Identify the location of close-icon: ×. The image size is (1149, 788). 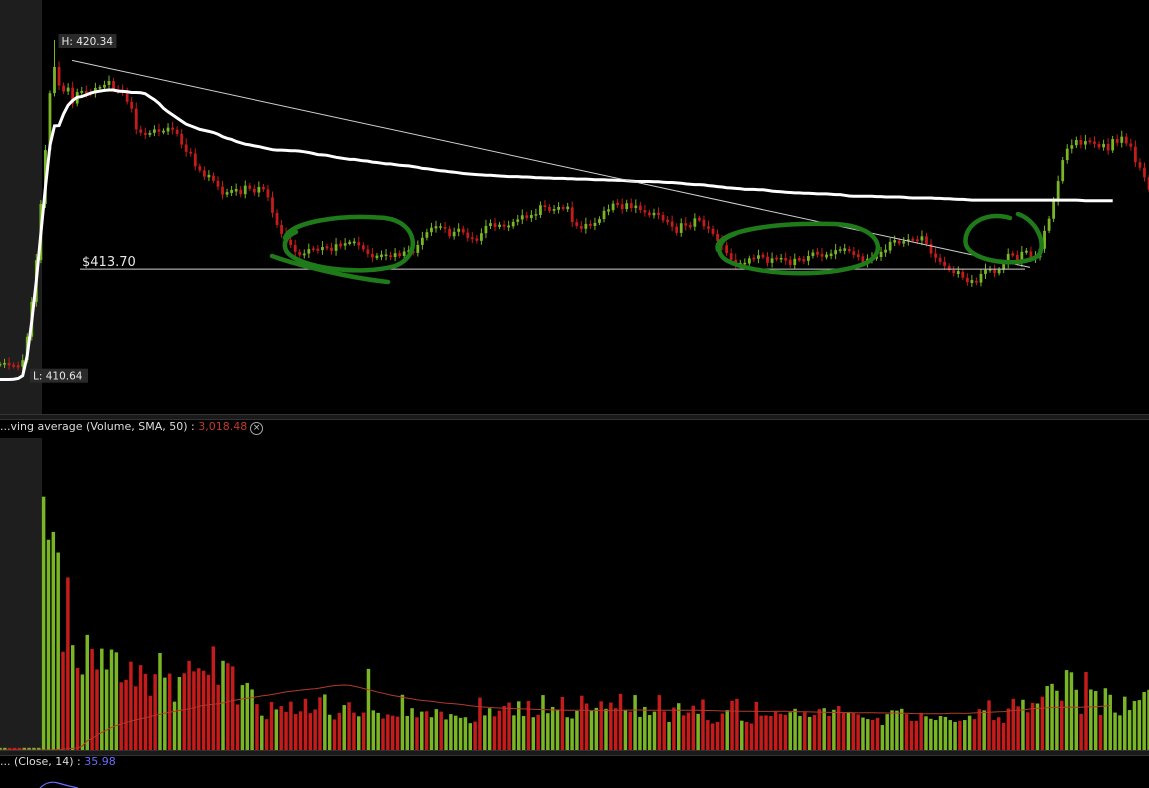
(257, 428).